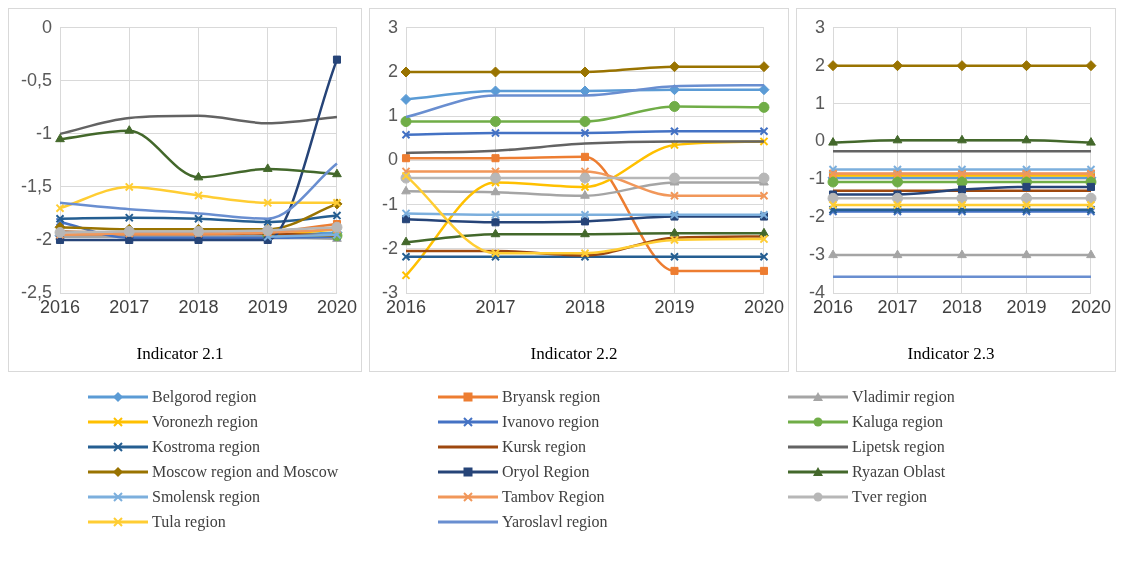 The image size is (1124, 569). What do you see at coordinates (574, 354) in the screenshot?
I see `text: Indicator 2.2` at bounding box center [574, 354].